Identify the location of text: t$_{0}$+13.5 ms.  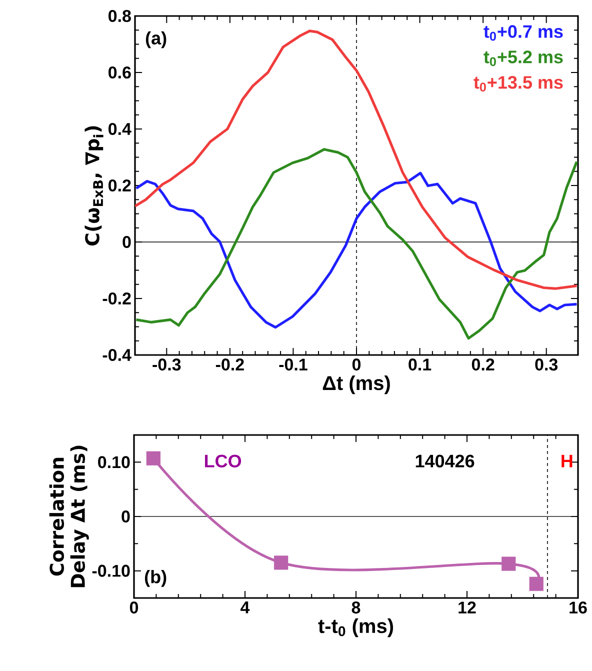
(518, 84).